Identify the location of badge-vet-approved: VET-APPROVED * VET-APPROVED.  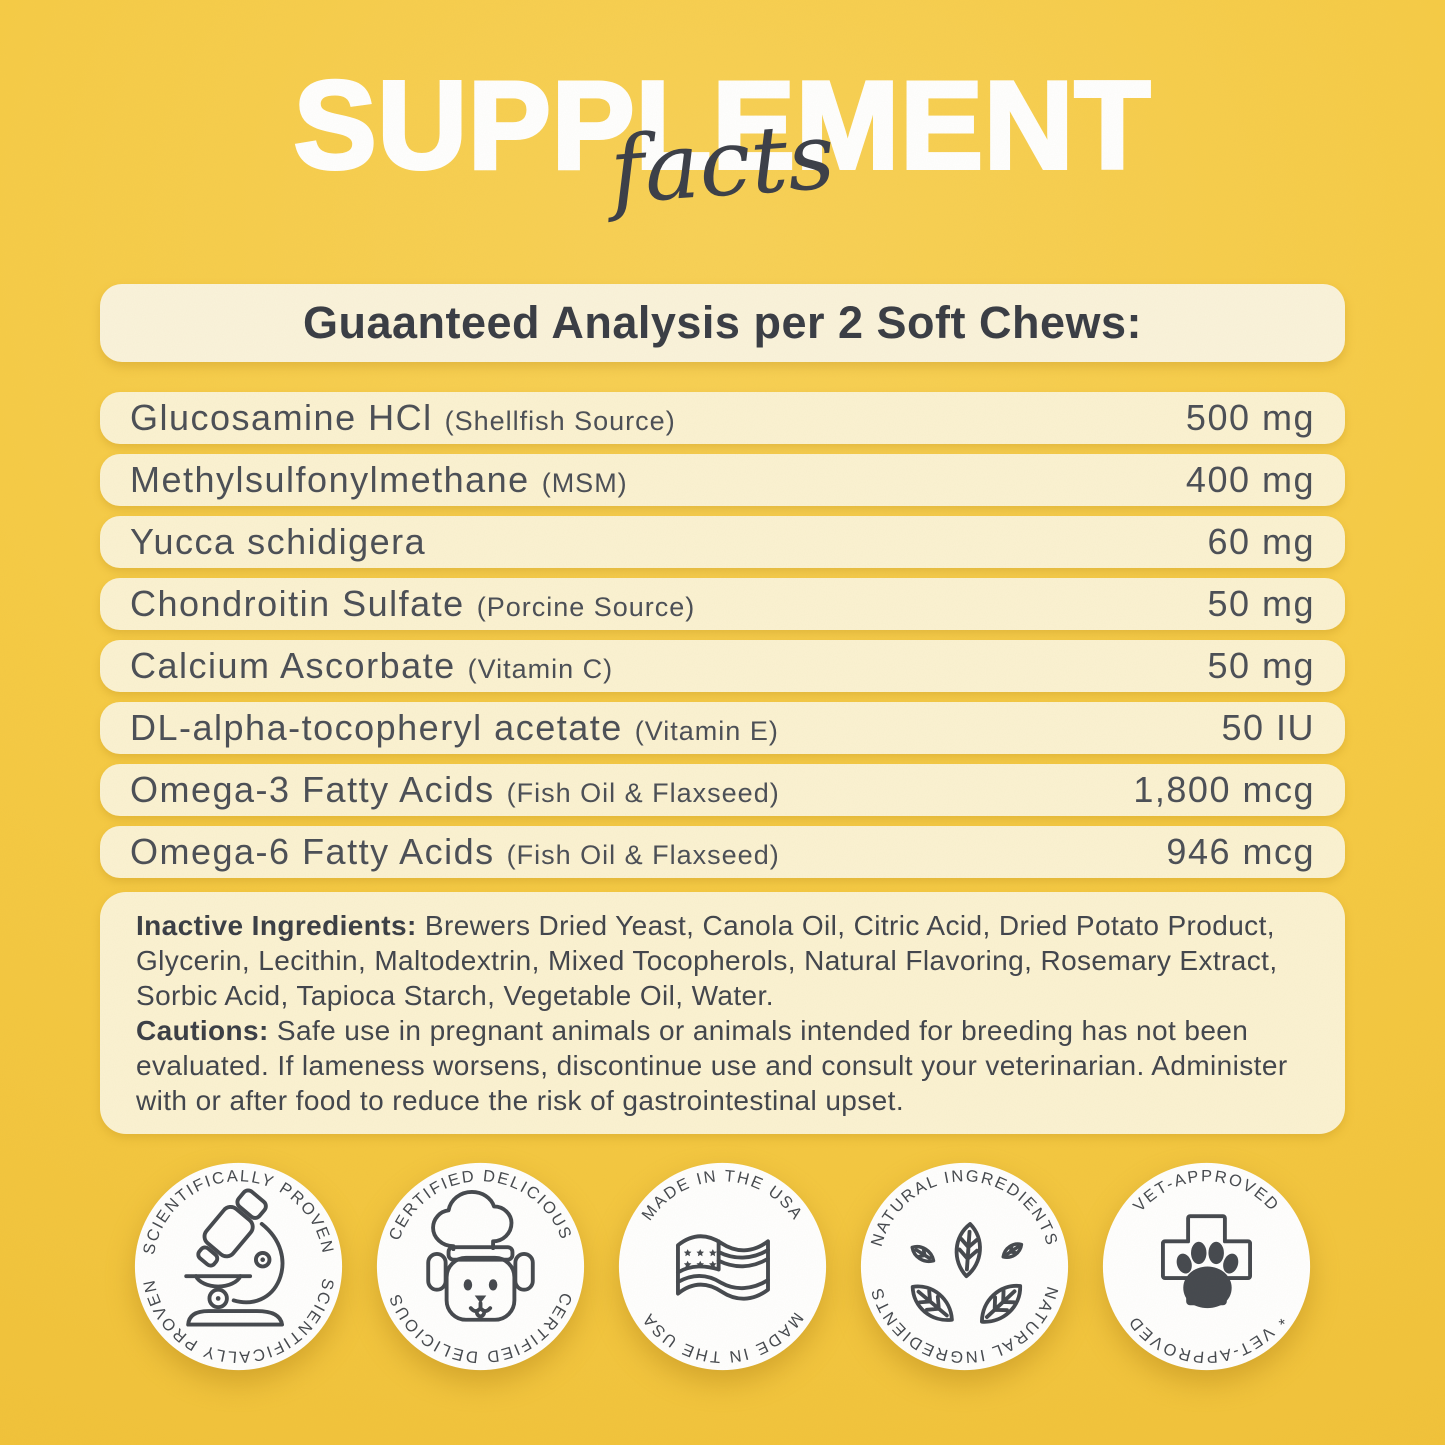
(1206, 1266).